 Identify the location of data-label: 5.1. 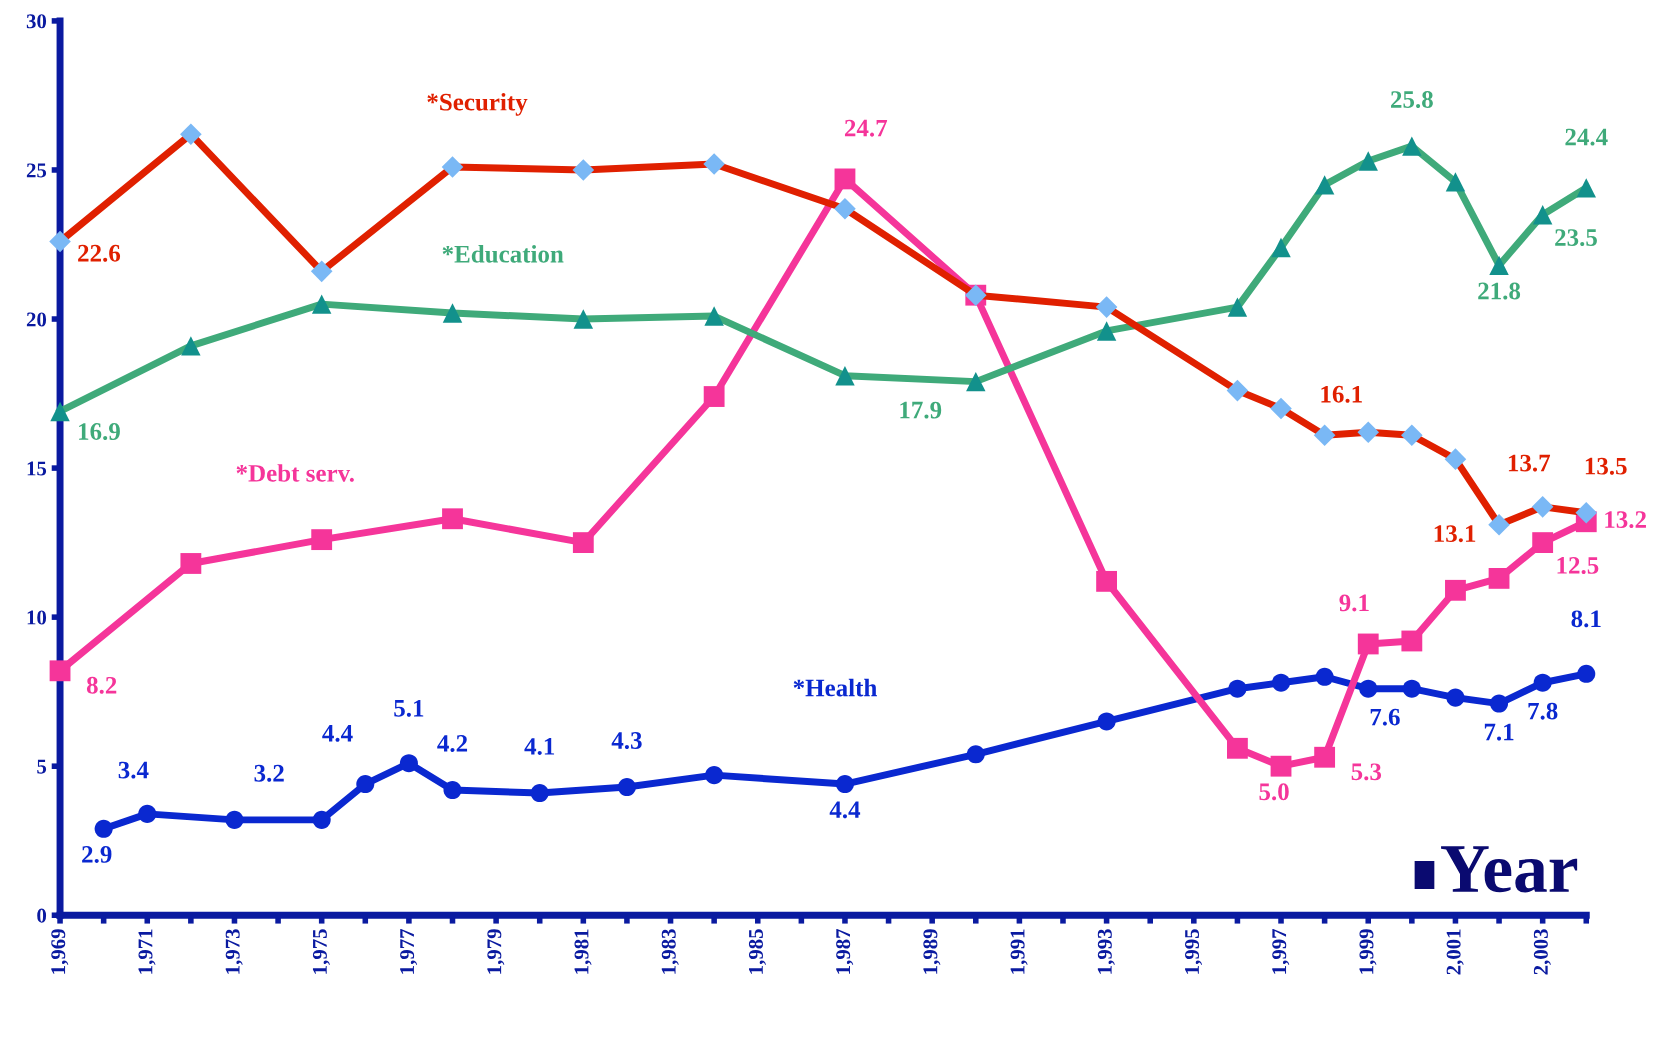
(409, 708).